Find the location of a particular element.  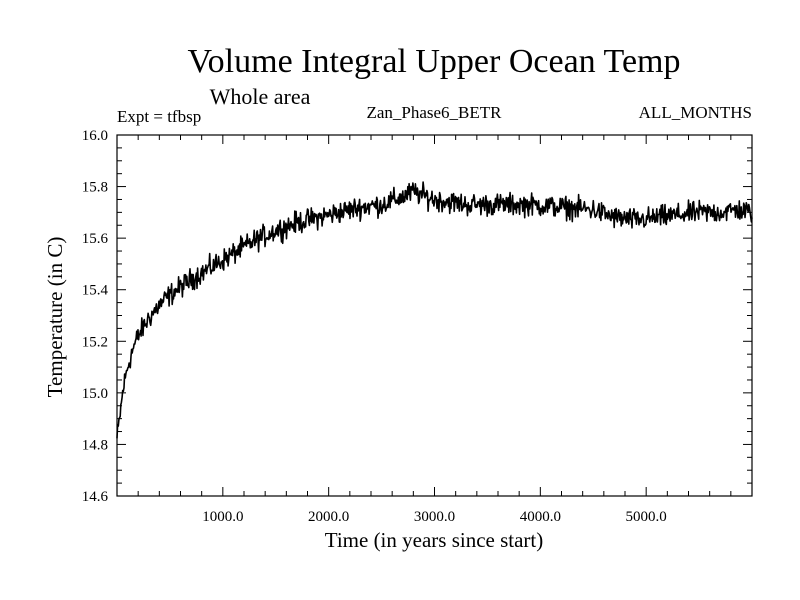

y-tick-label: 14.8 is located at coordinates (95, 445).